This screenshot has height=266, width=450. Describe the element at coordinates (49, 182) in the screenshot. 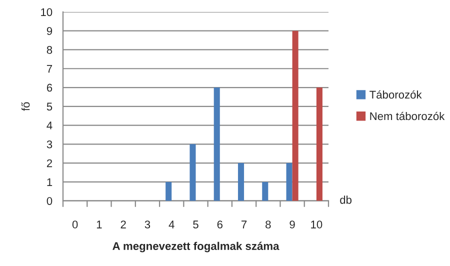

I see `y-tick-label: 1` at that location.